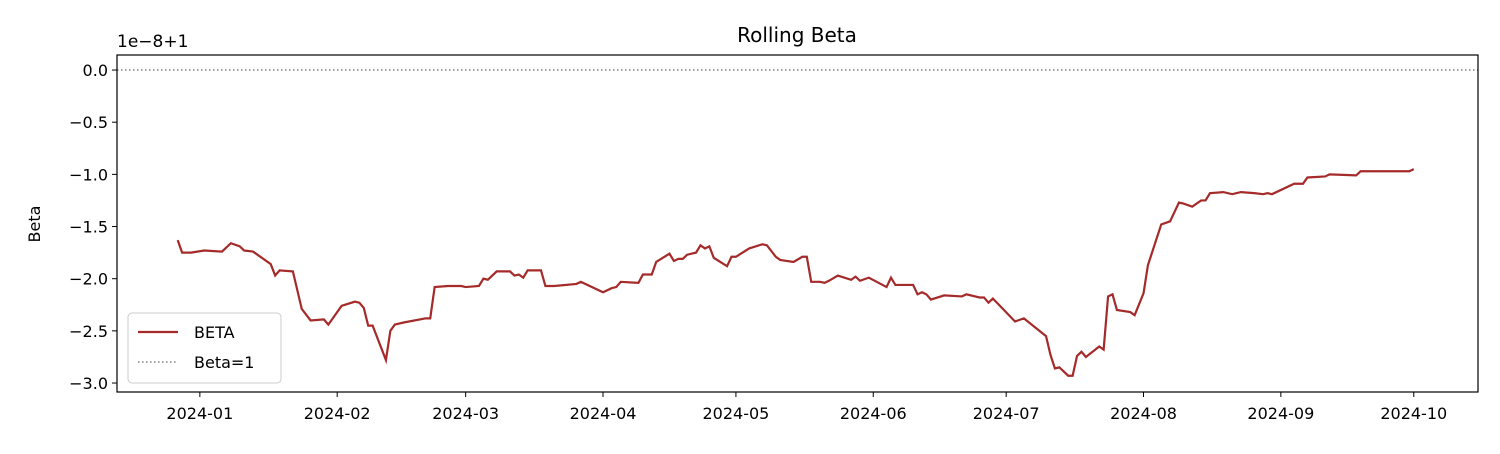  I want to click on x-tick-label: 2024-03, so click(465, 413).